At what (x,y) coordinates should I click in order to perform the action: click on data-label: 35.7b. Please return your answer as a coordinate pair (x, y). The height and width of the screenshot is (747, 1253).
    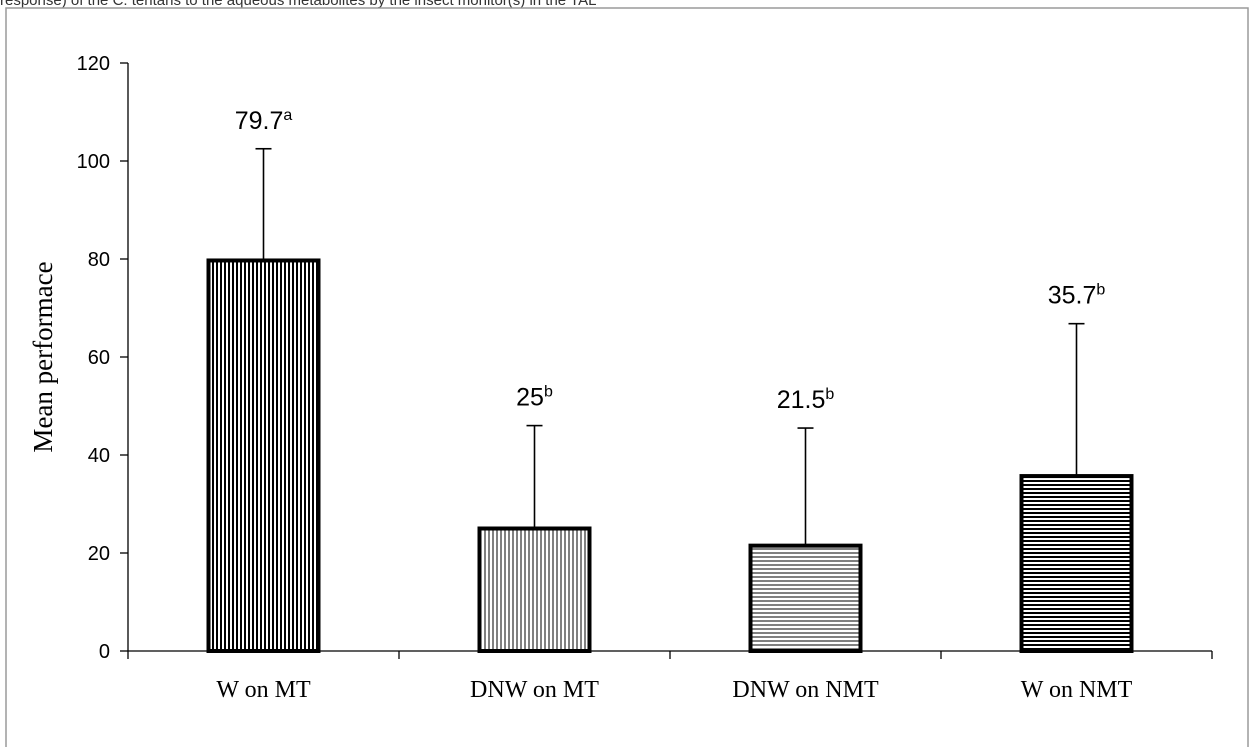
    Looking at the image, I should click on (1077, 296).